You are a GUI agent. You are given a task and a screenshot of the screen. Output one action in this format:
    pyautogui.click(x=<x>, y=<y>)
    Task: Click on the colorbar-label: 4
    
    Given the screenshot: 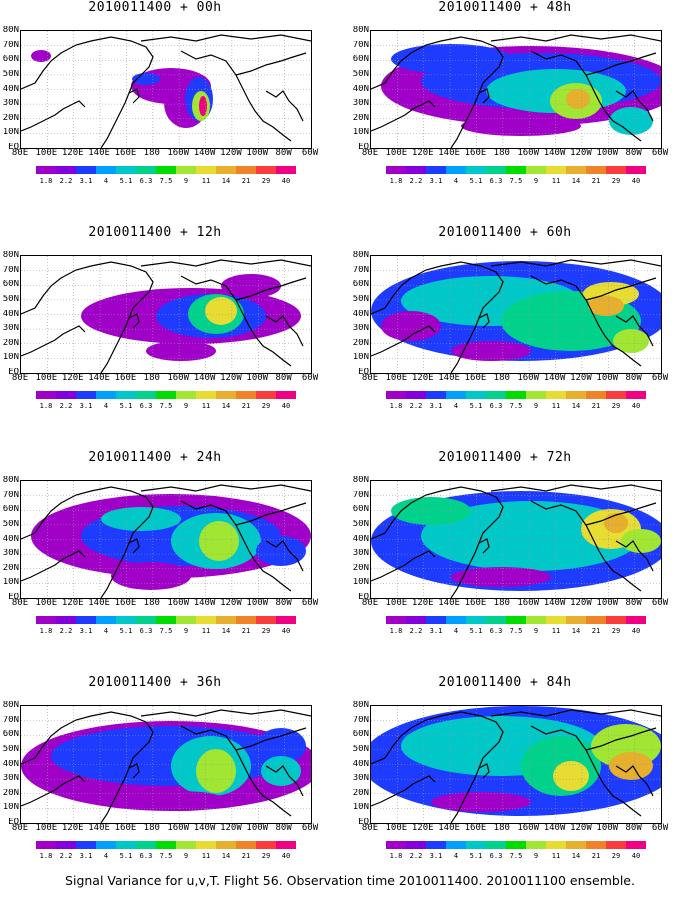 What is the action you would take?
    pyautogui.click(x=456, y=631)
    